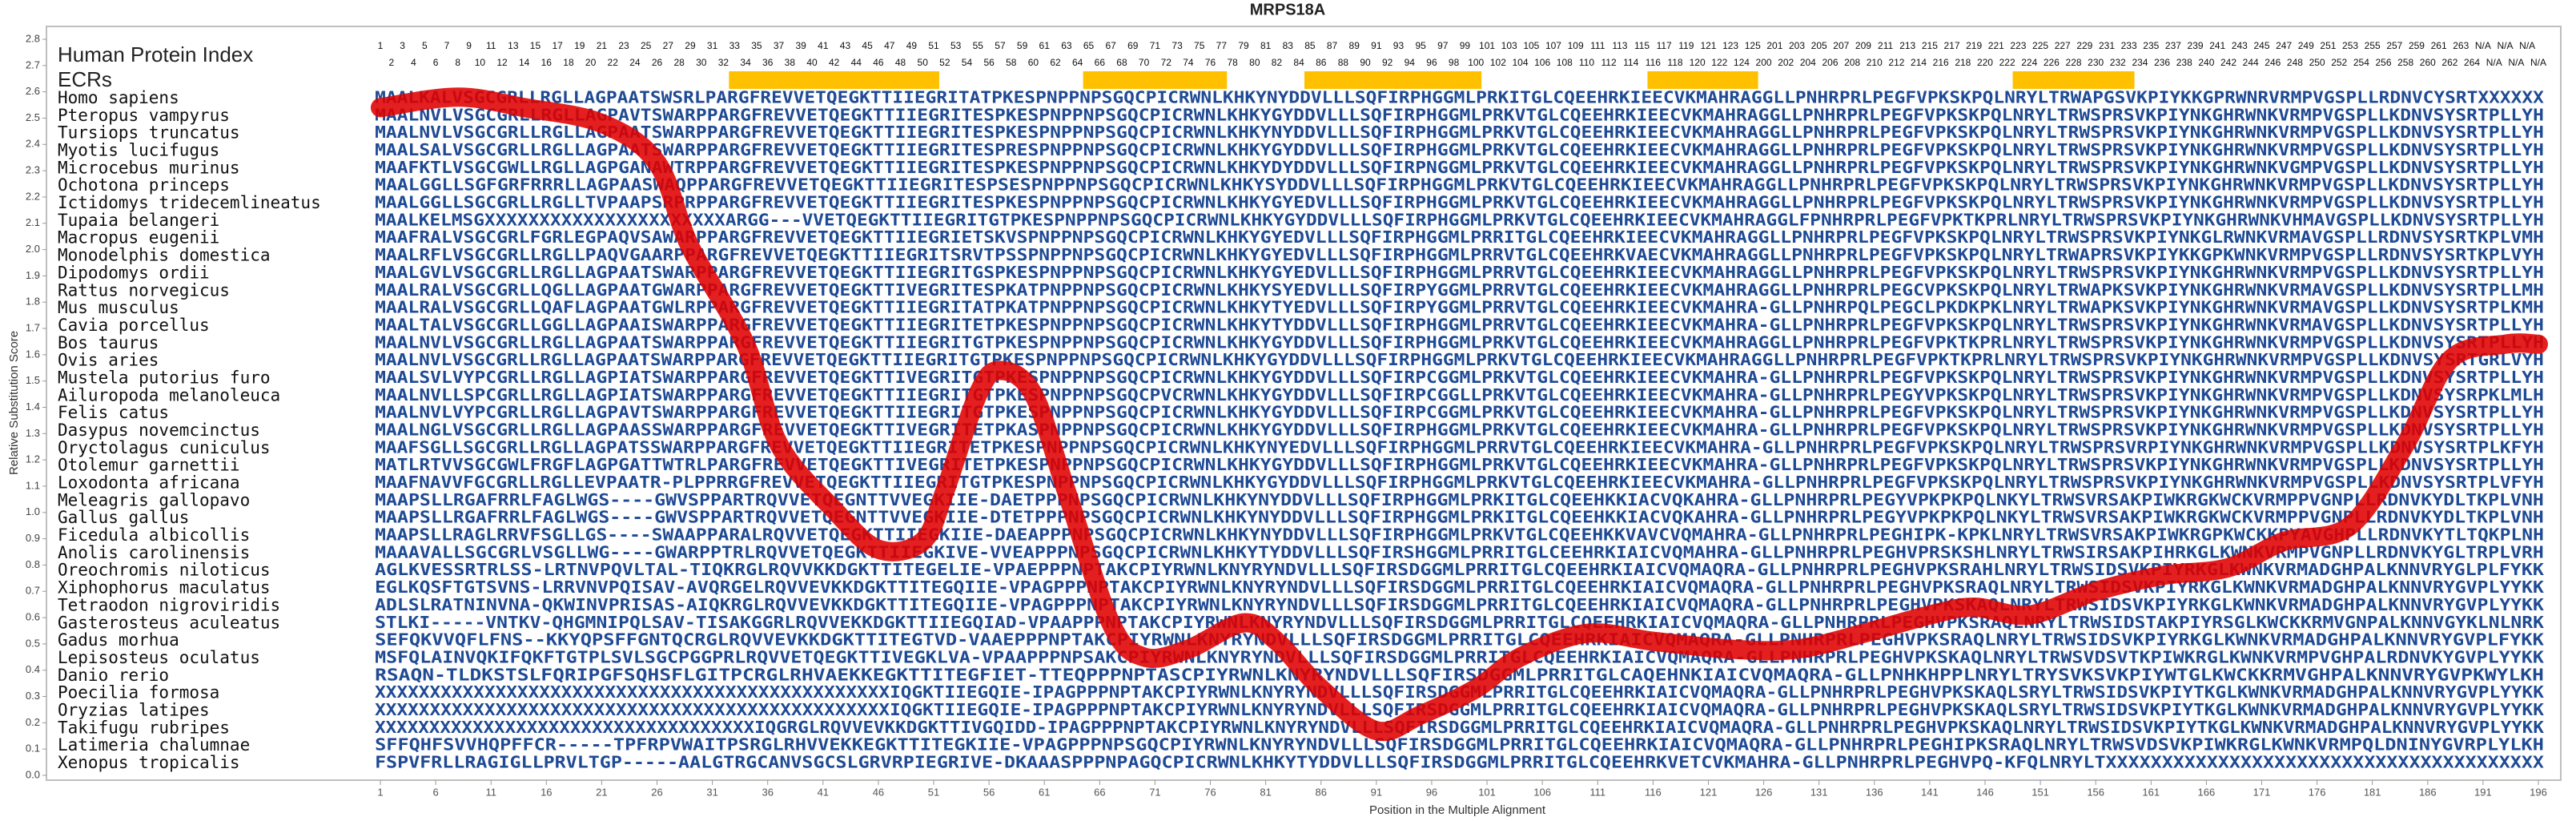 Image resolution: width=2576 pixels, height=821 pixels. I want to click on index-number: 79, so click(1243, 45).